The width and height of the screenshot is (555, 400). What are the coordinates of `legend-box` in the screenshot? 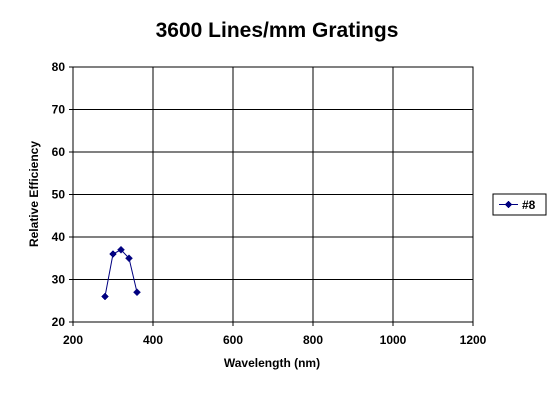 It's located at (519, 204).